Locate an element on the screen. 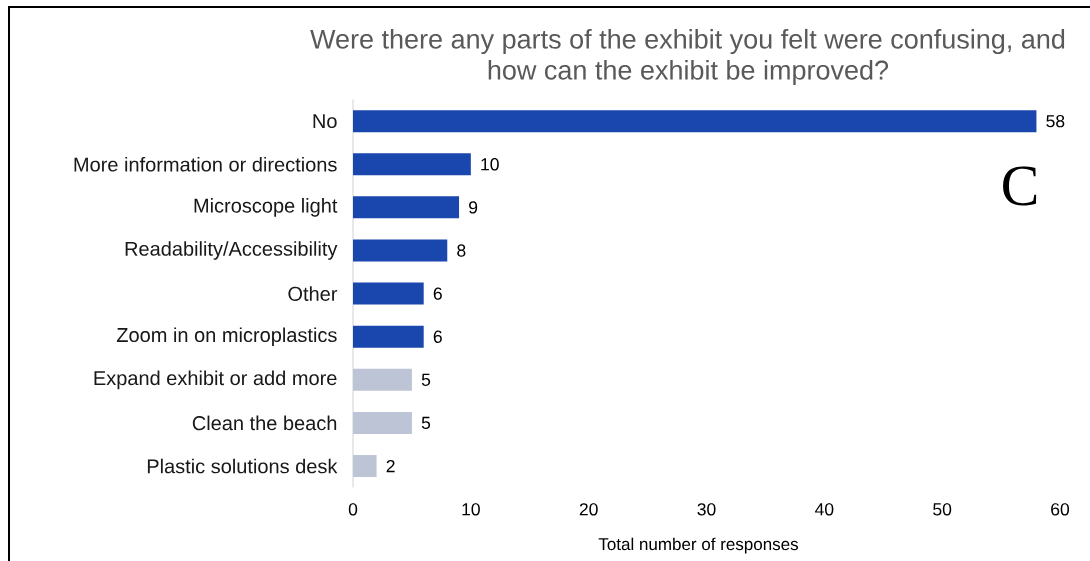 The width and height of the screenshot is (1090, 561). x-tick-label: 20 is located at coordinates (588, 509).